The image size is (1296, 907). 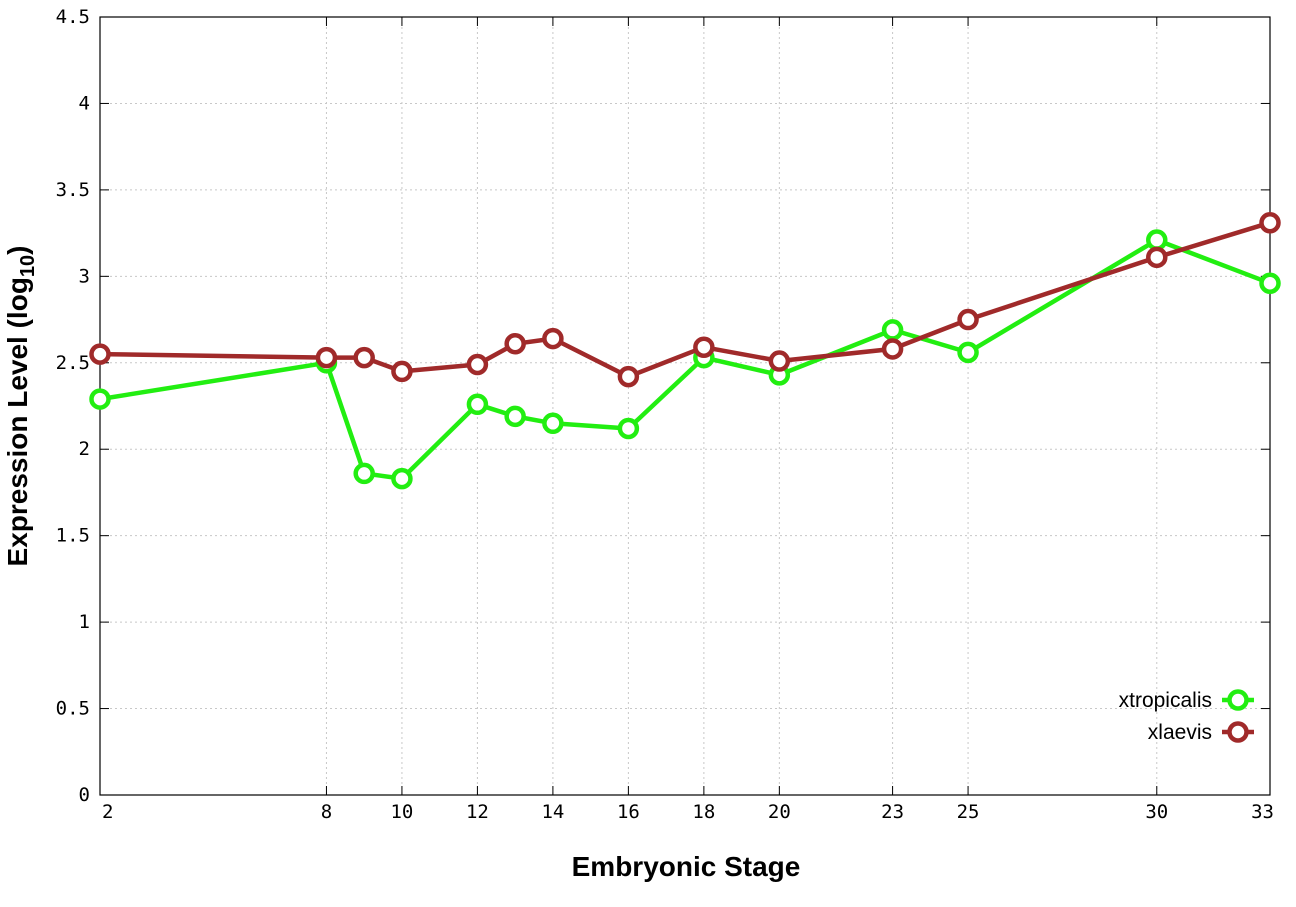 What do you see at coordinates (84, 449) in the screenshot?
I see `y-tick-label: 2` at bounding box center [84, 449].